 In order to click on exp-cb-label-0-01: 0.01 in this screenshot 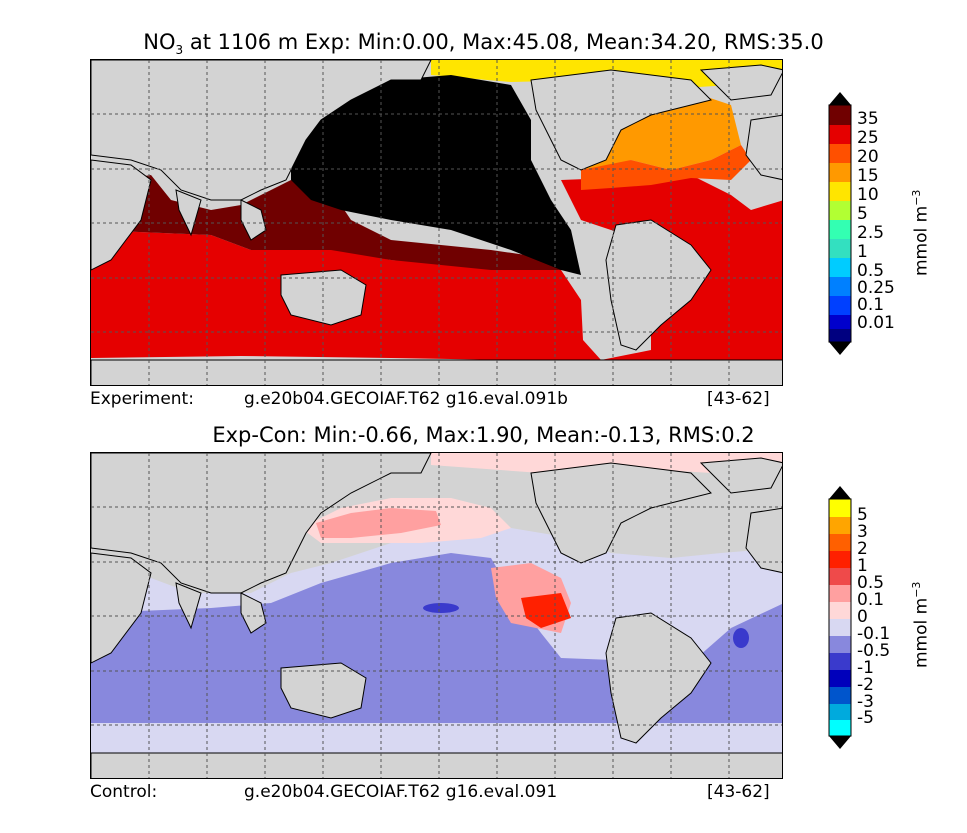, I will do `click(876, 323)`.